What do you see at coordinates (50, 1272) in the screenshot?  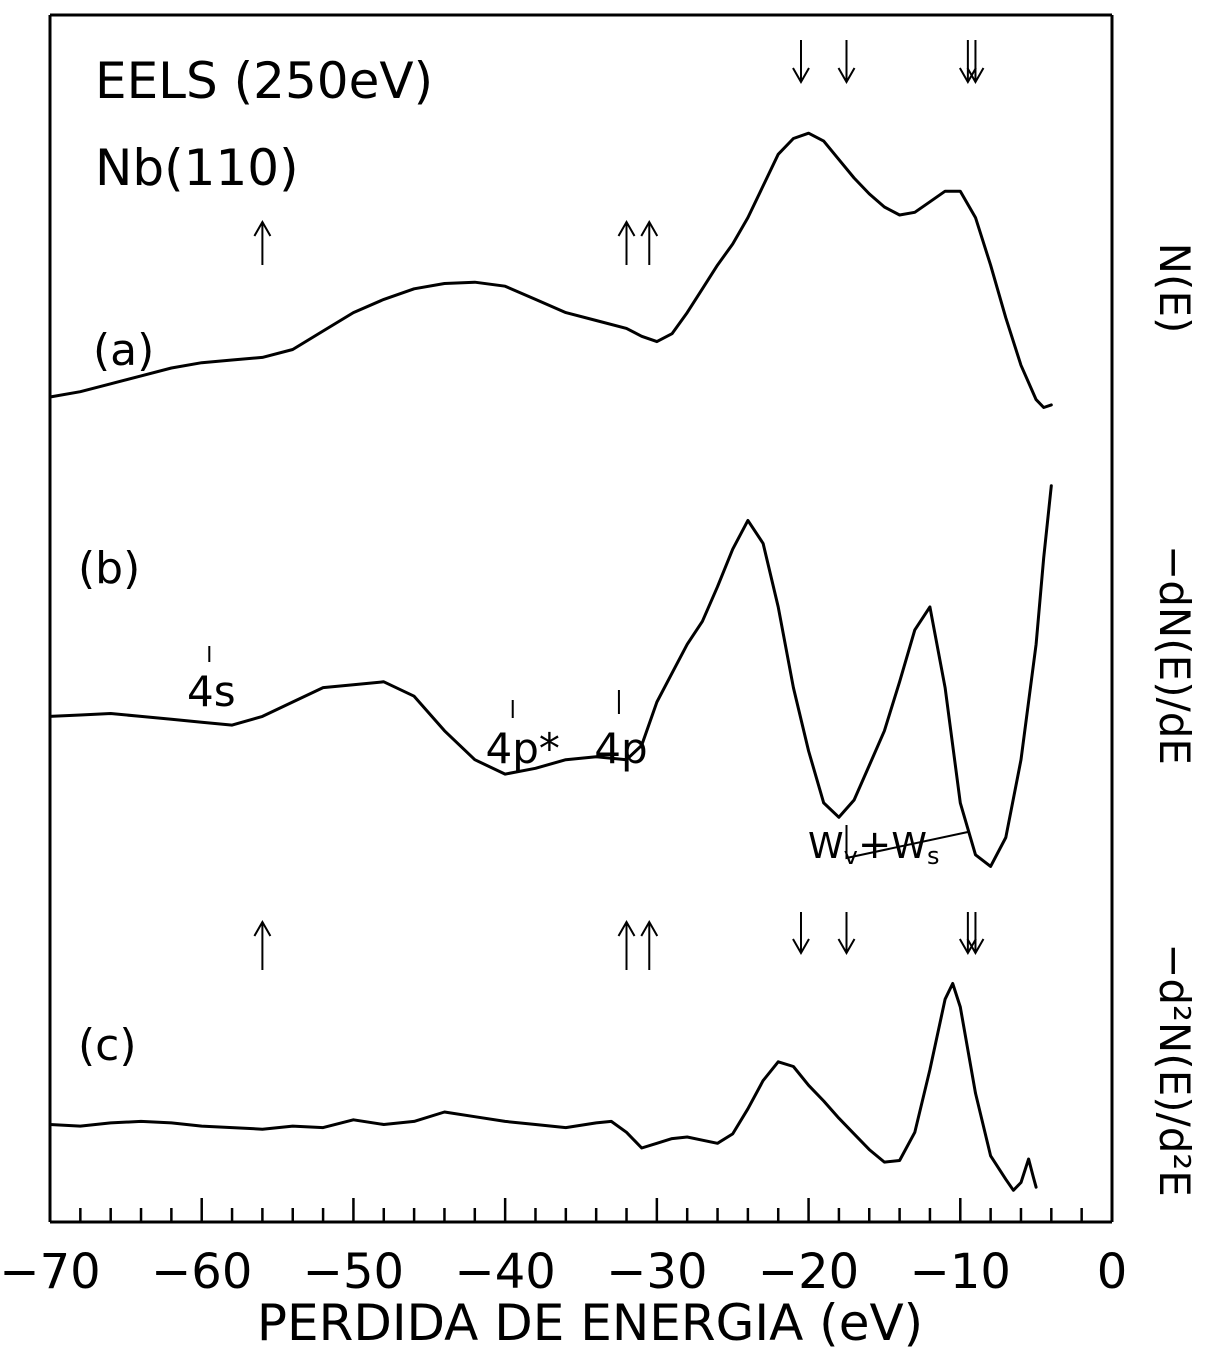 I see `x-tick-label: −70` at bounding box center [50, 1272].